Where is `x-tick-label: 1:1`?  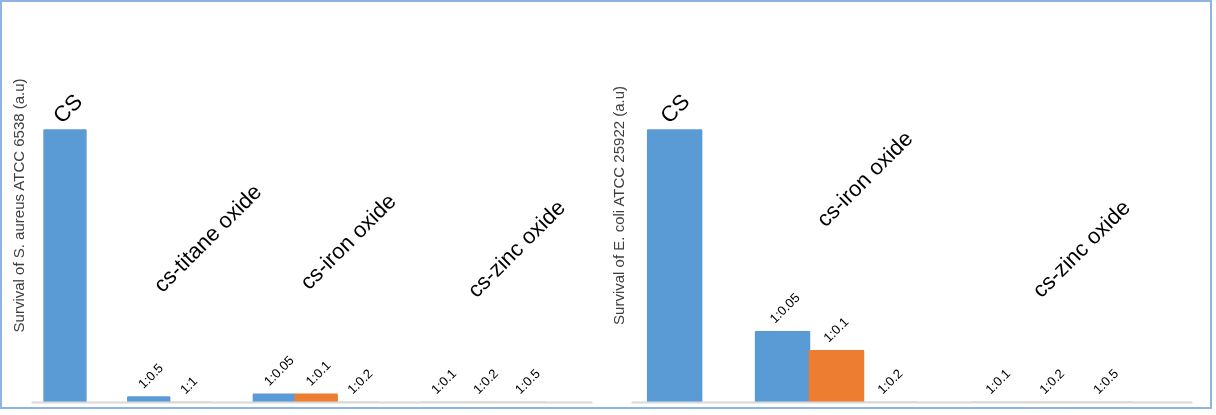 x-tick-label: 1:1 is located at coordinates (188, 385).